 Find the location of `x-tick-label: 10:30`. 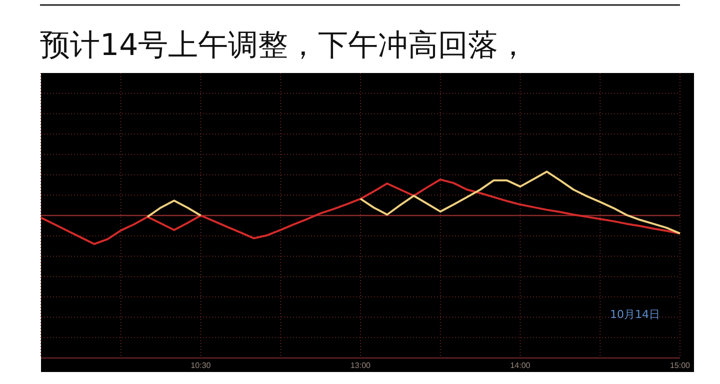

x-tick-label: 10:30 is located at coordinates (201, 365).